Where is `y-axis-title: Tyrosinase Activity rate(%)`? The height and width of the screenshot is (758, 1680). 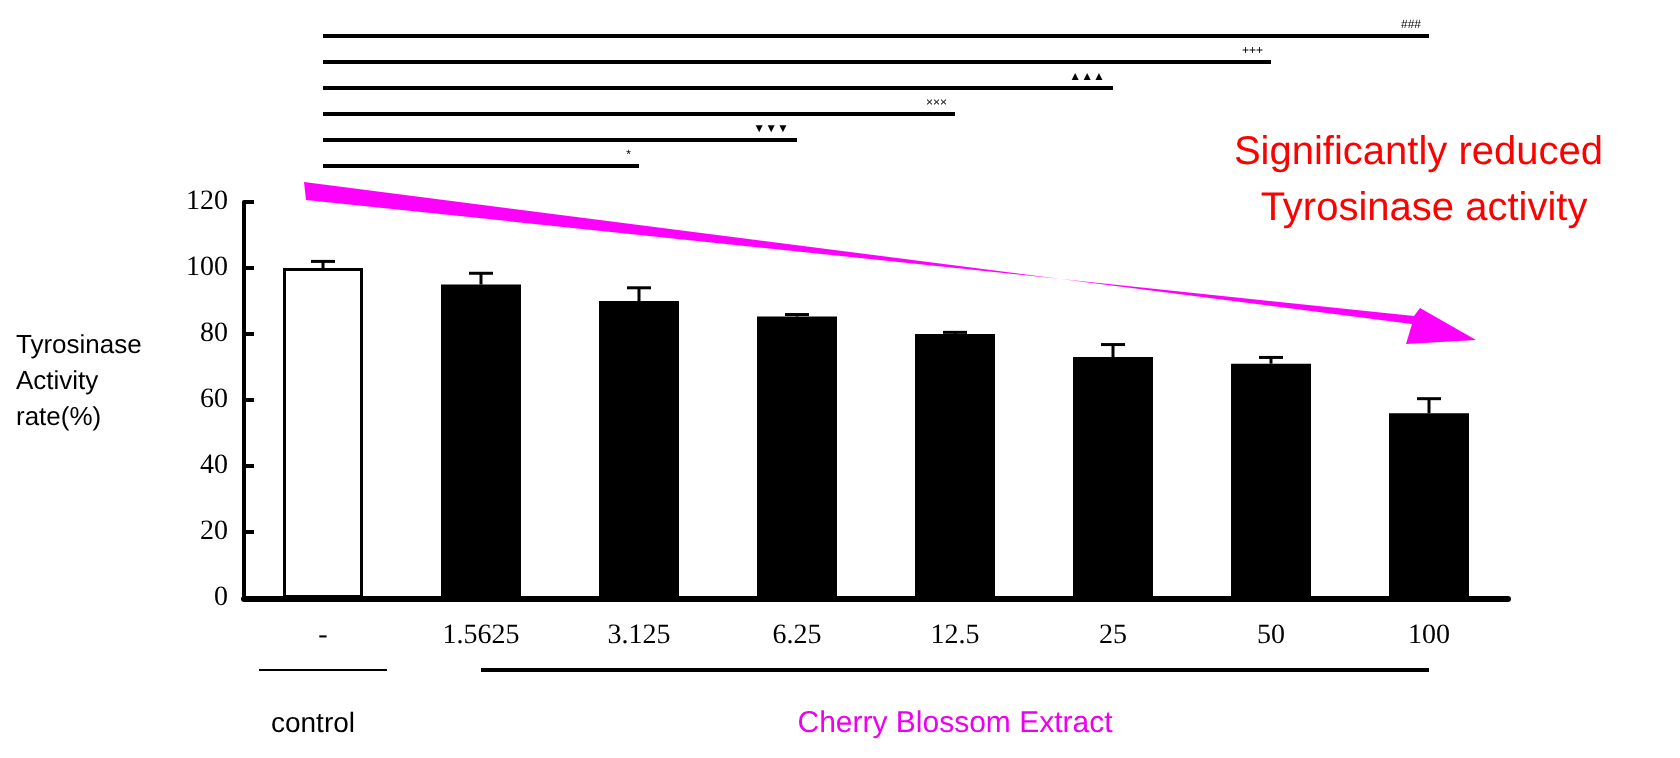 y-axis-title: Tyrosinase Activity rate(%) is located at coordinates (82, 380).